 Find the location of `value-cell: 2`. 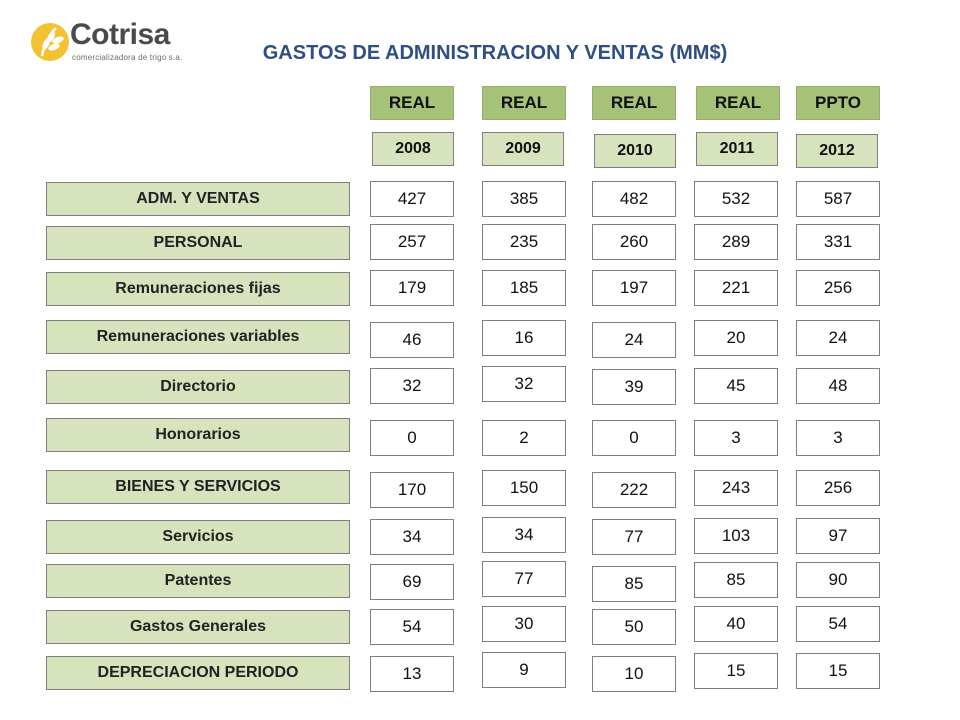

value-cell: 2 is located at coordinates (524, 438).